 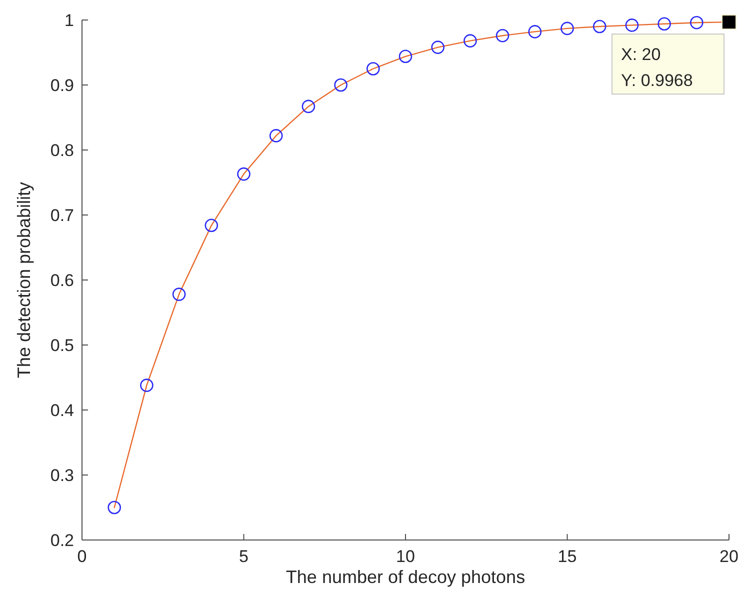 What do you see at coordinates (62, 280) in the screenshot?
I see `y-tick-label: 0.6` at bounding box center [62, 280].